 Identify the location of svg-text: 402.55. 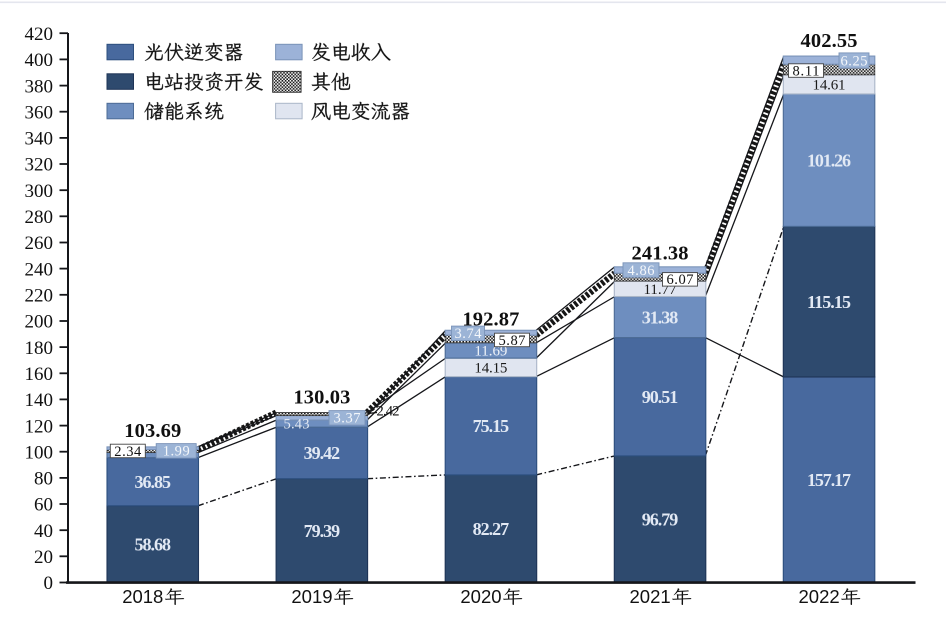
(829, 41).